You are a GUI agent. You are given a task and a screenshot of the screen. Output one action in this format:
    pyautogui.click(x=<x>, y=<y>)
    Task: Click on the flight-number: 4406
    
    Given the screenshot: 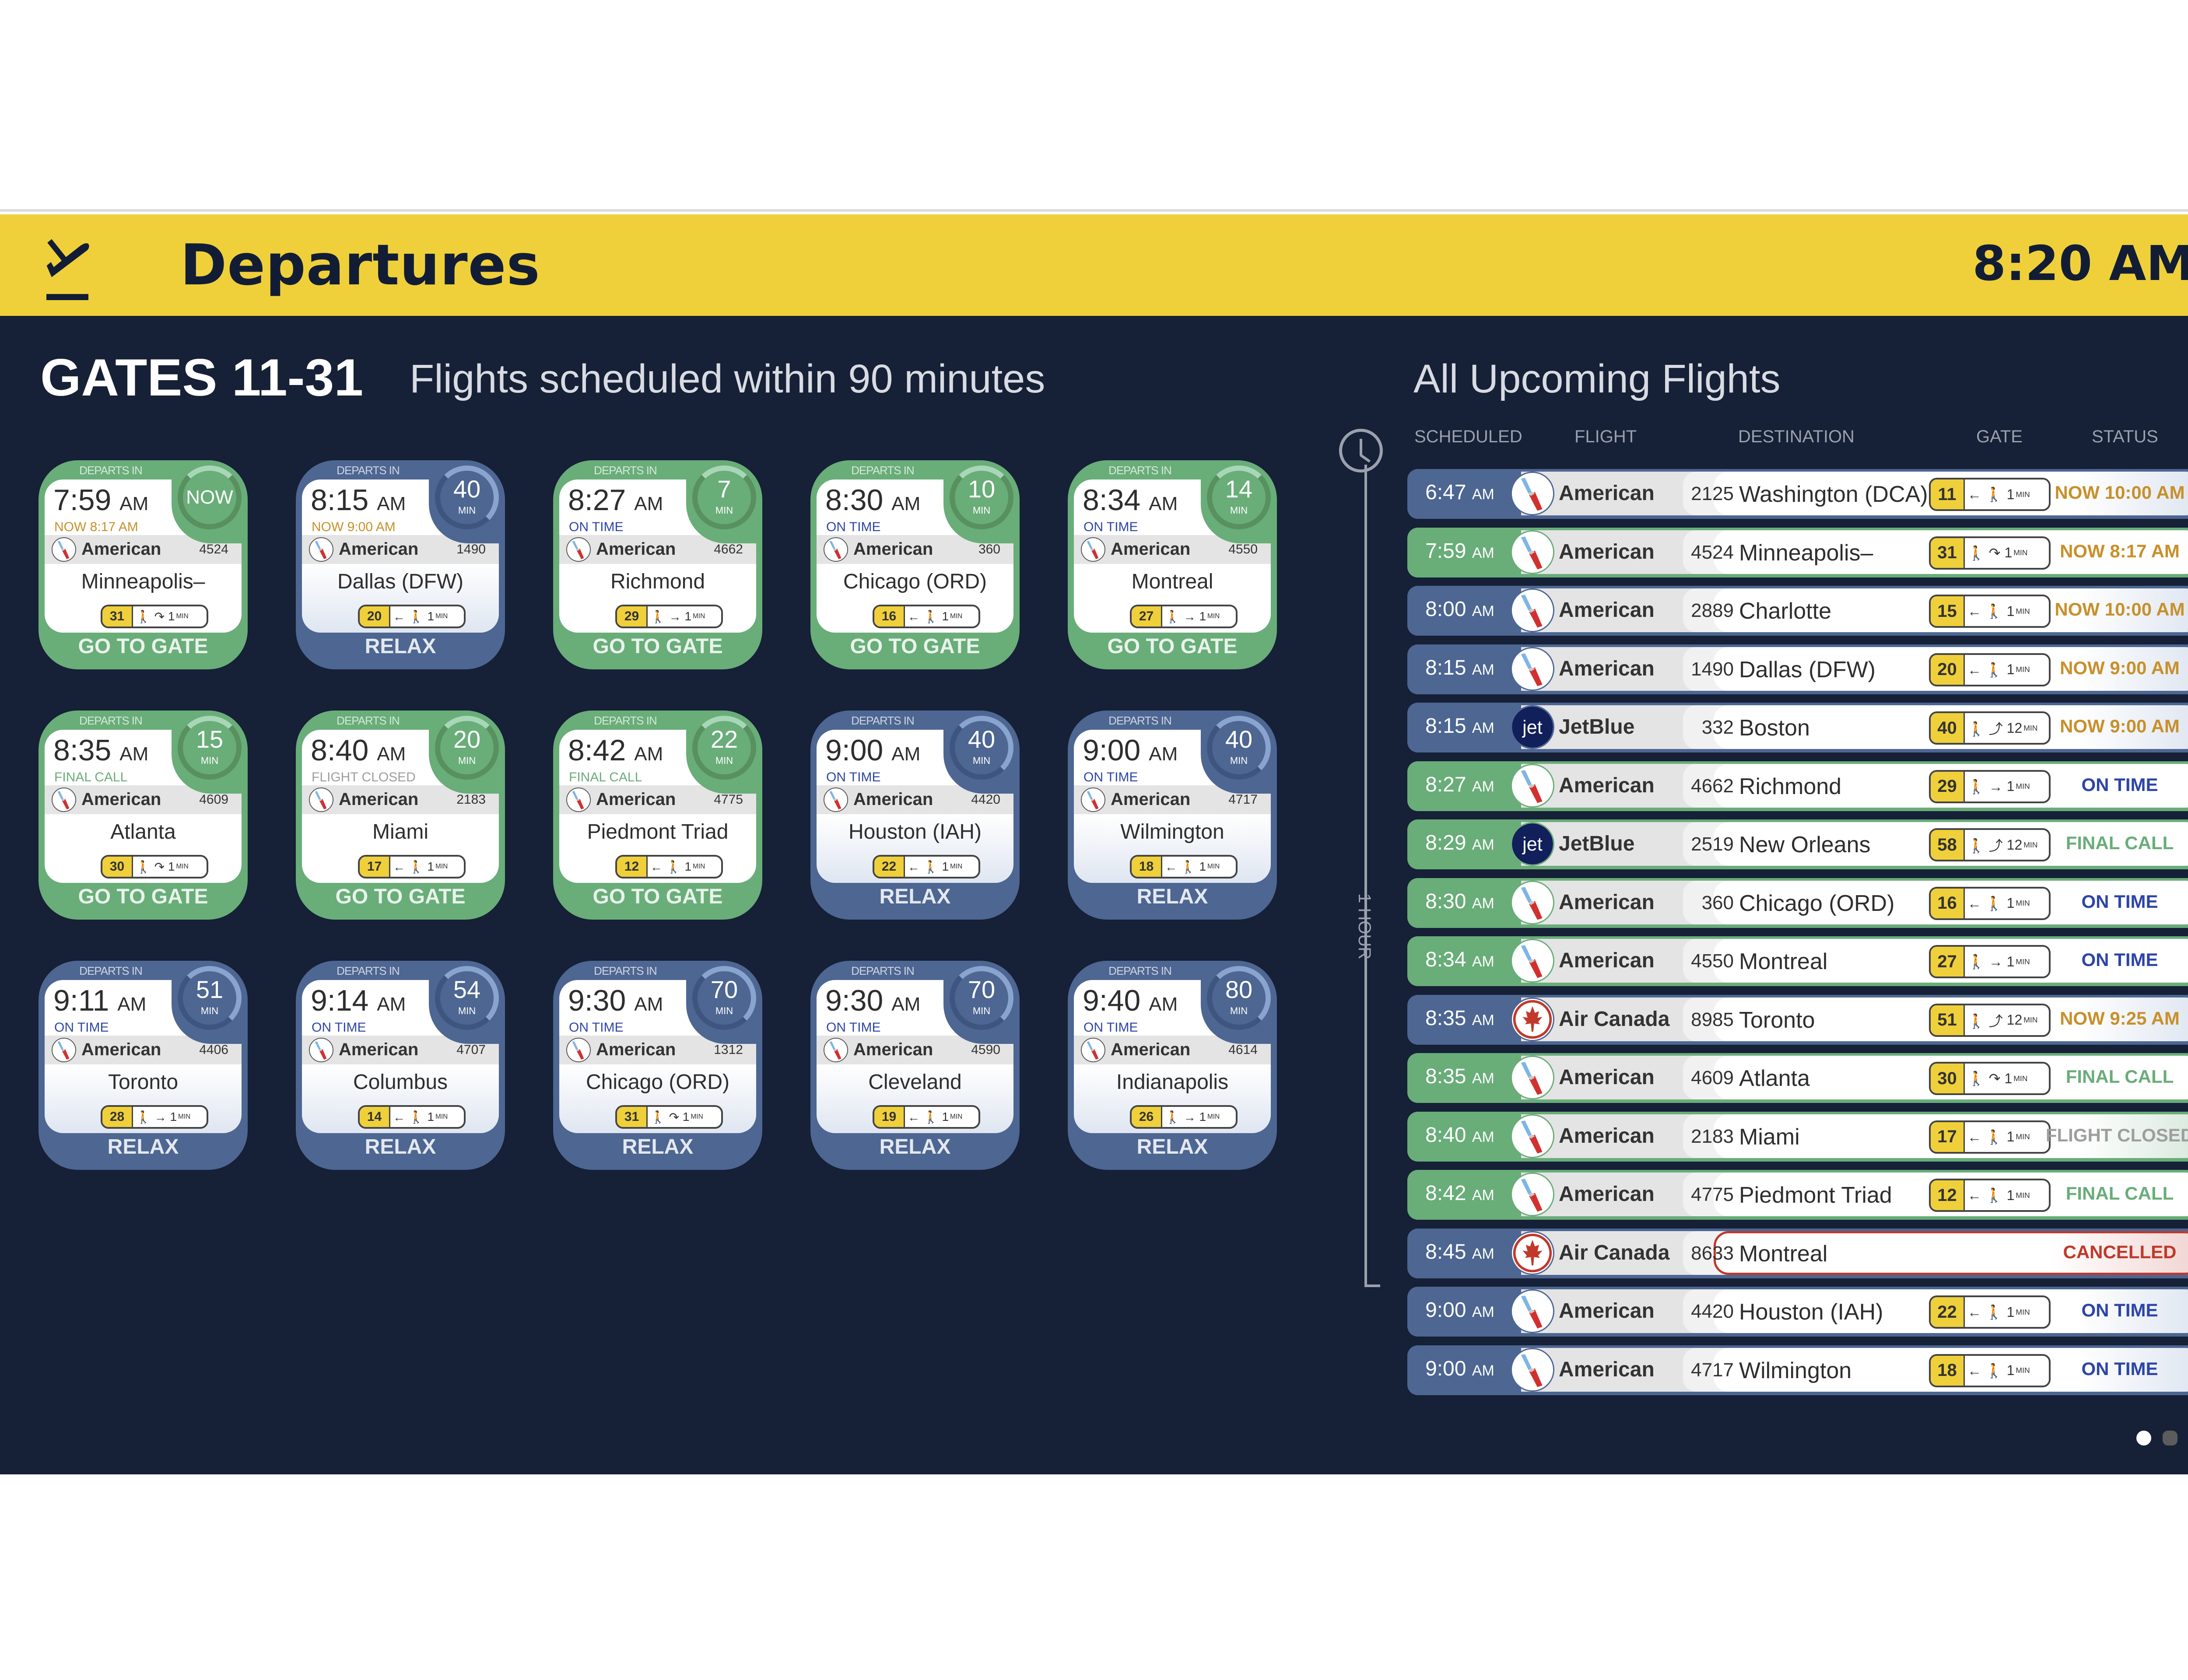 What is the action you would take?
    pyautogui.click(x=214, y=1050)
    